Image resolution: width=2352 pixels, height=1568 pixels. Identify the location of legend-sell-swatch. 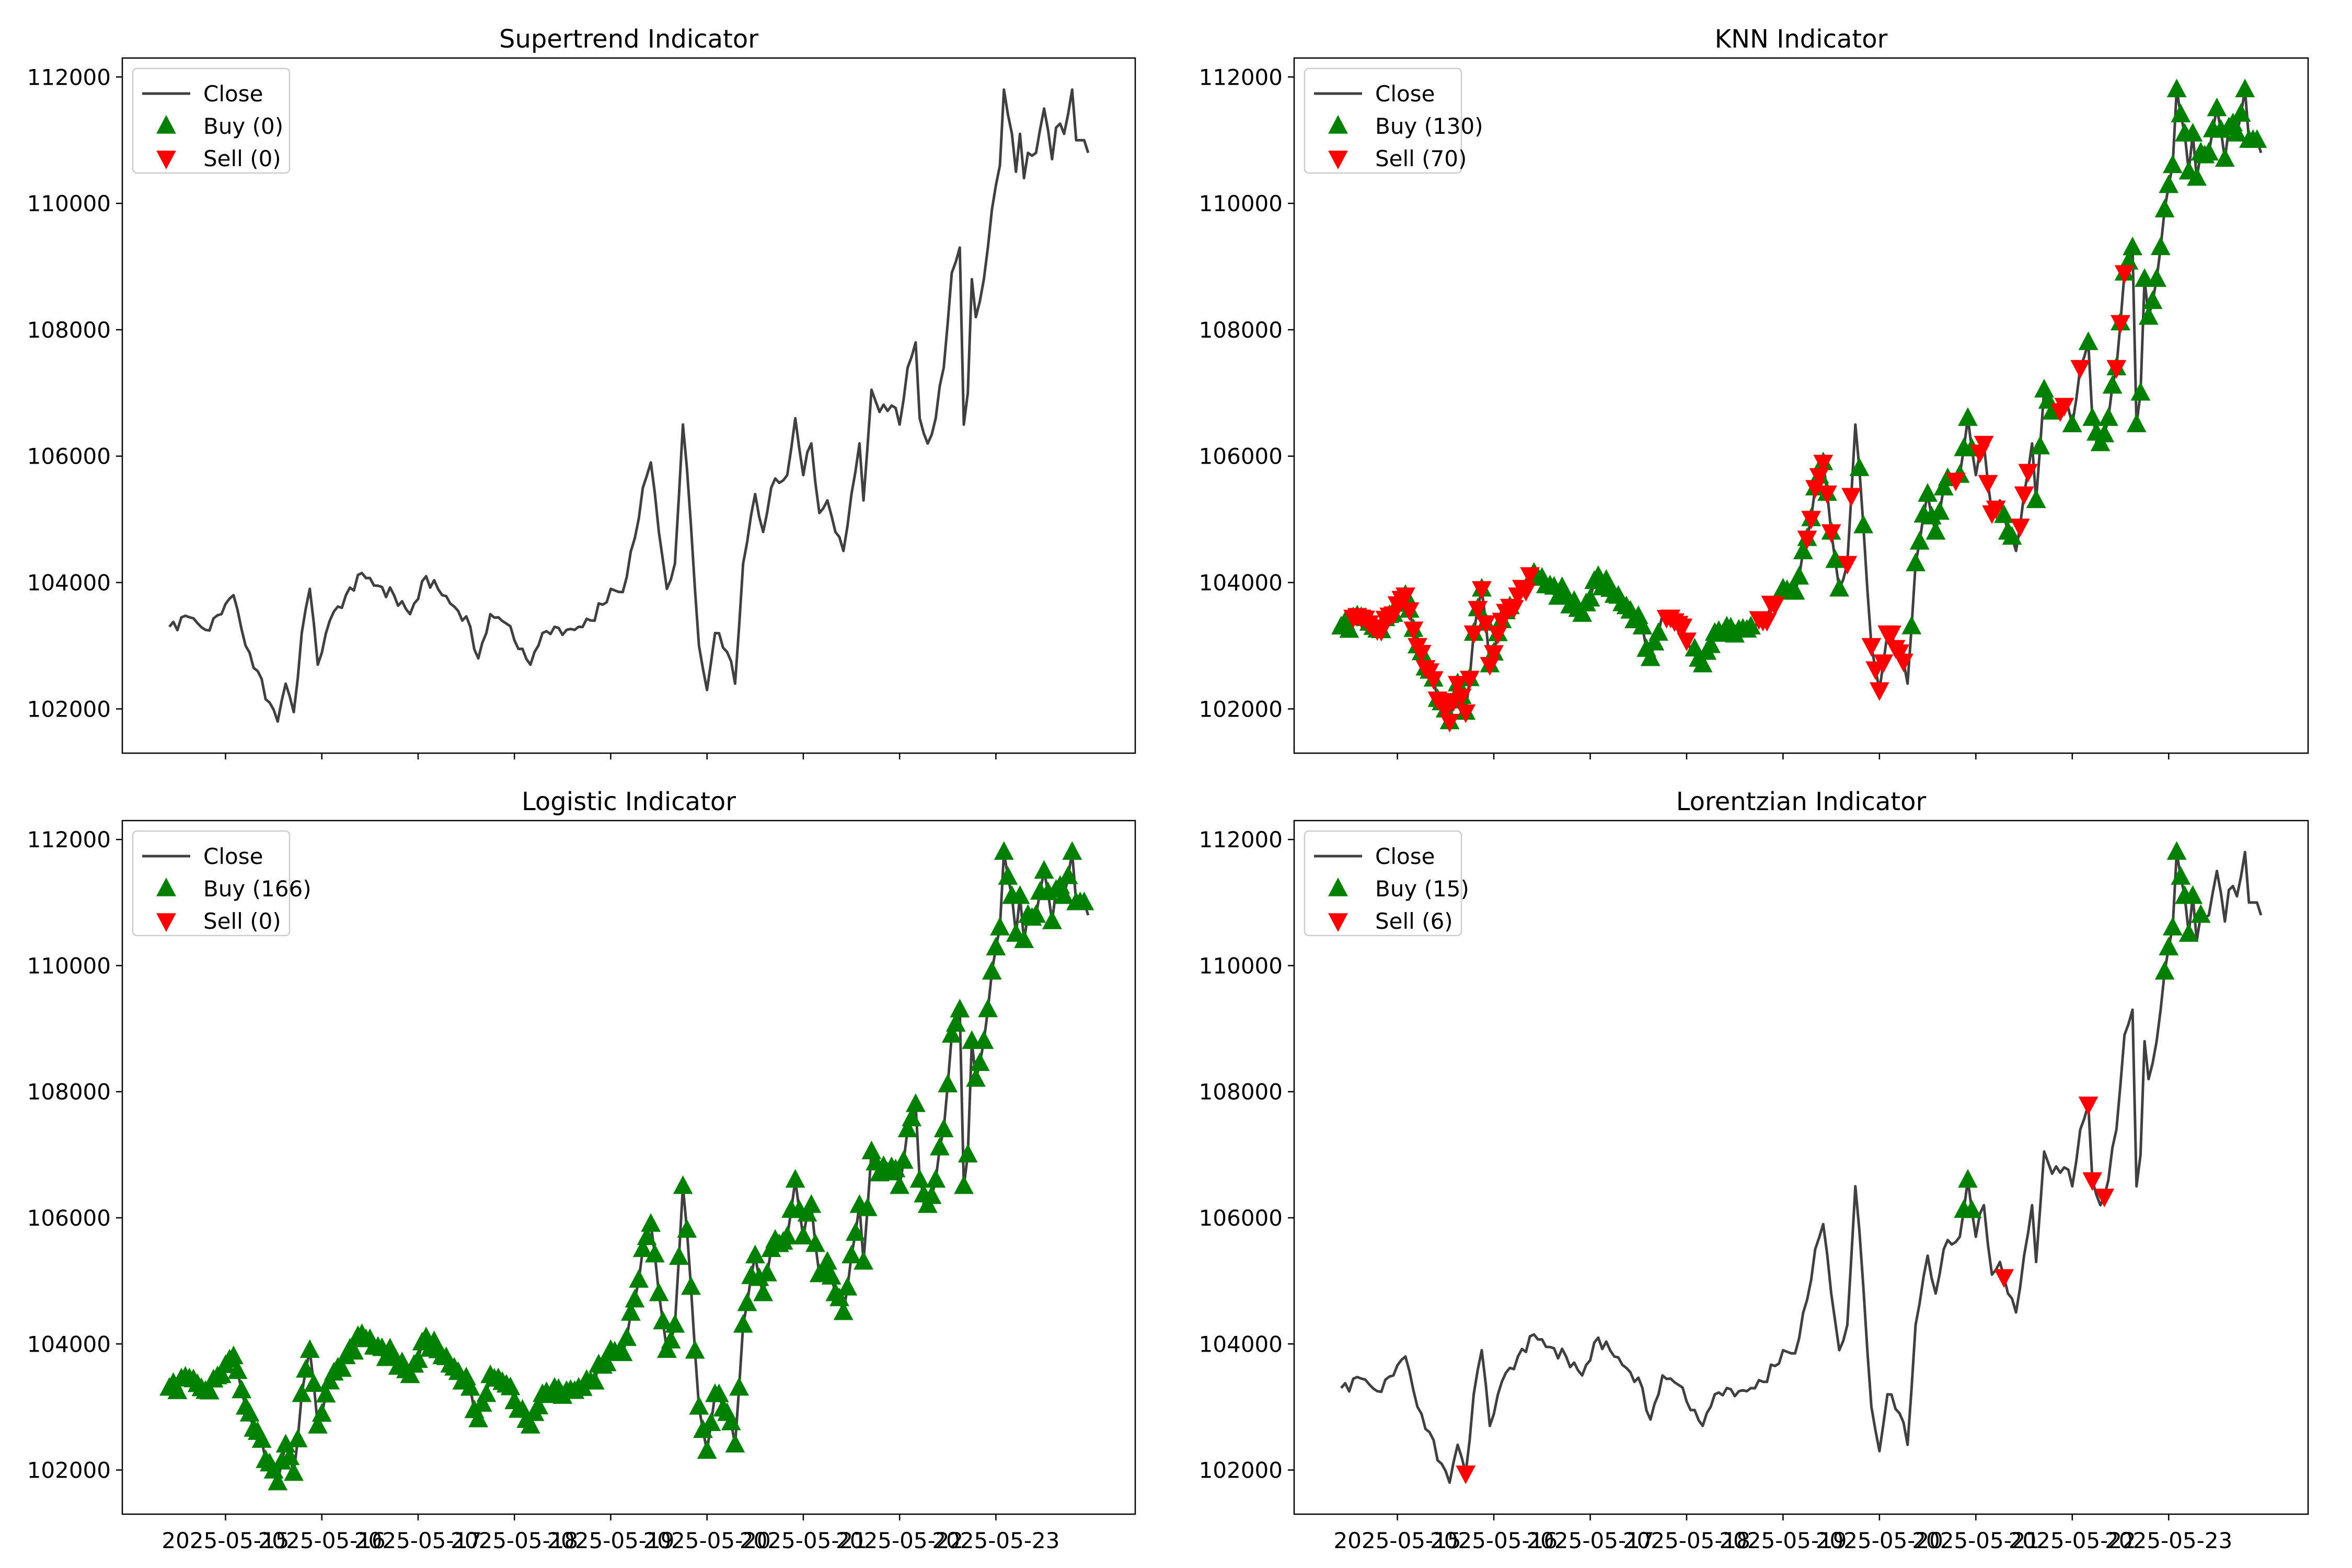
(1338, 160).